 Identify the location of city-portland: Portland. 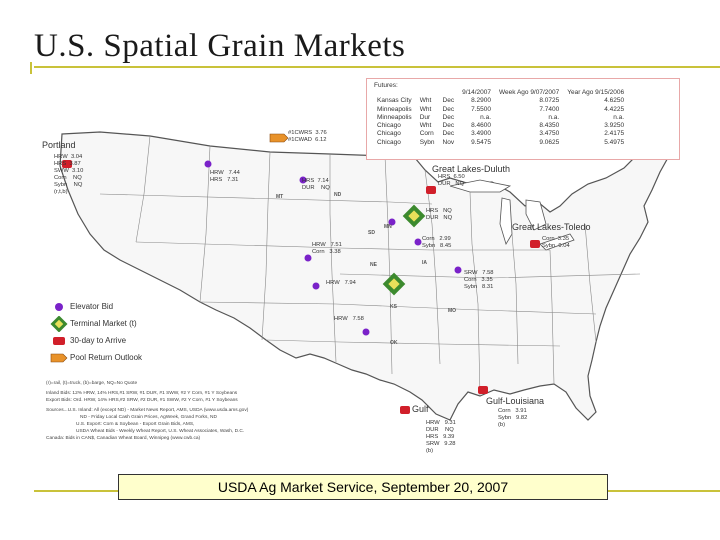
(59, 145).